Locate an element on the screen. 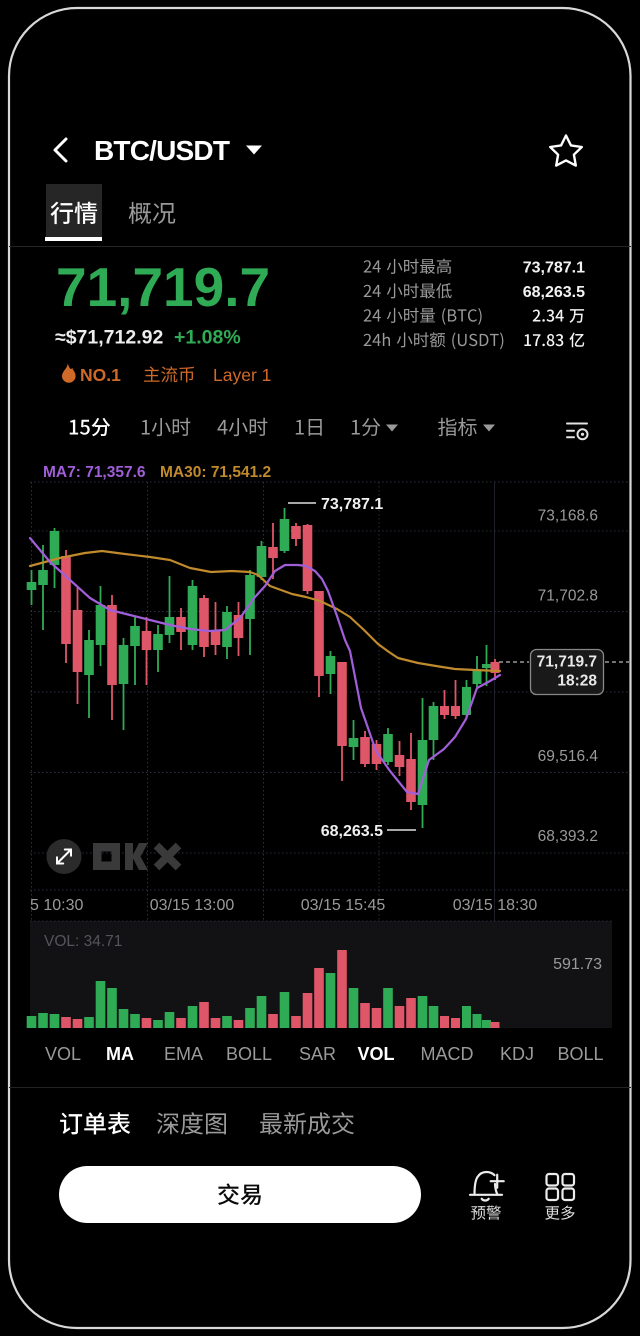  svg-text: MA is located at coordinates (120, 1054).